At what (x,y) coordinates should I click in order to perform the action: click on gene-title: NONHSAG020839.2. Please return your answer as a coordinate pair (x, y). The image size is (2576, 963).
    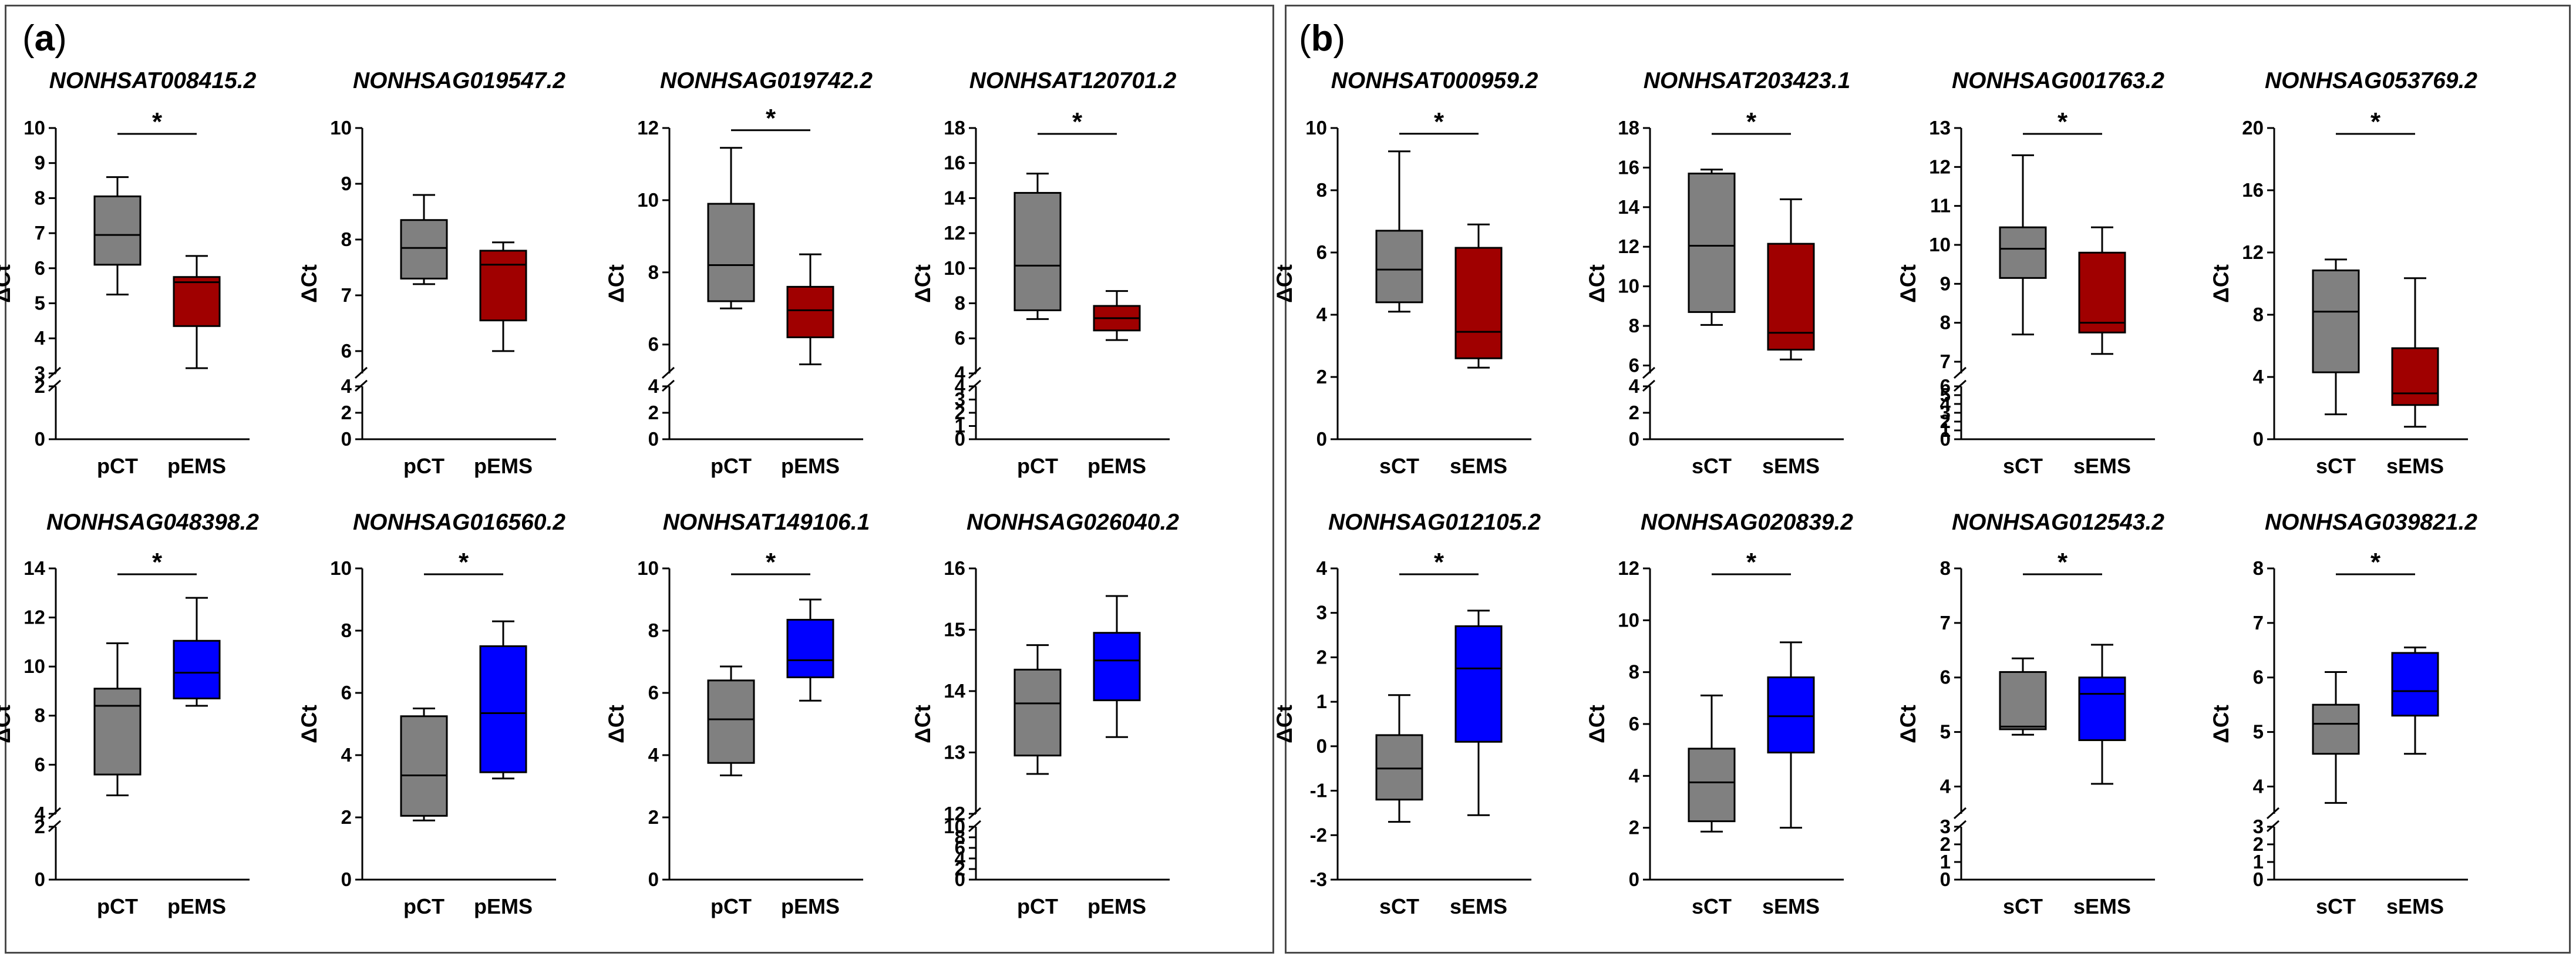
    Looking at the image, I should click on (1747, 522).